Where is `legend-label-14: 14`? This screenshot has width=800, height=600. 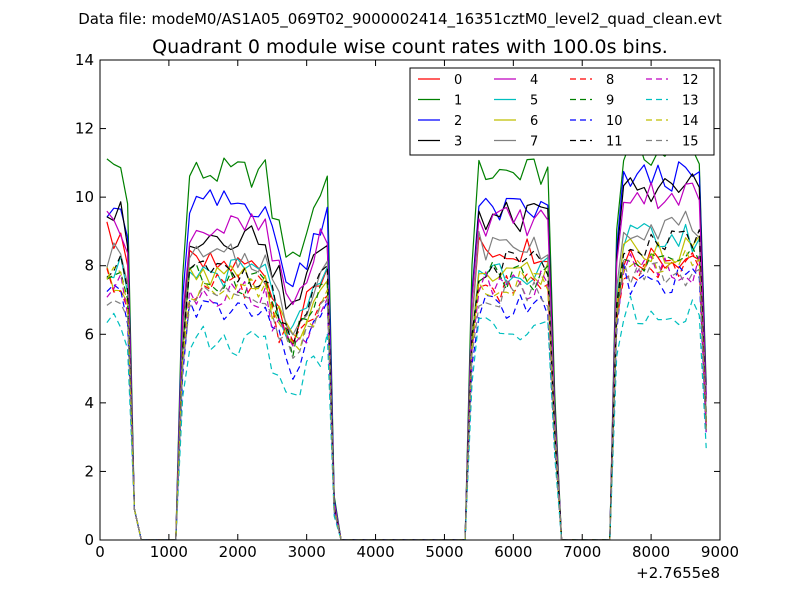
legend-label-14: 14 is located at coordinates (690, 121).